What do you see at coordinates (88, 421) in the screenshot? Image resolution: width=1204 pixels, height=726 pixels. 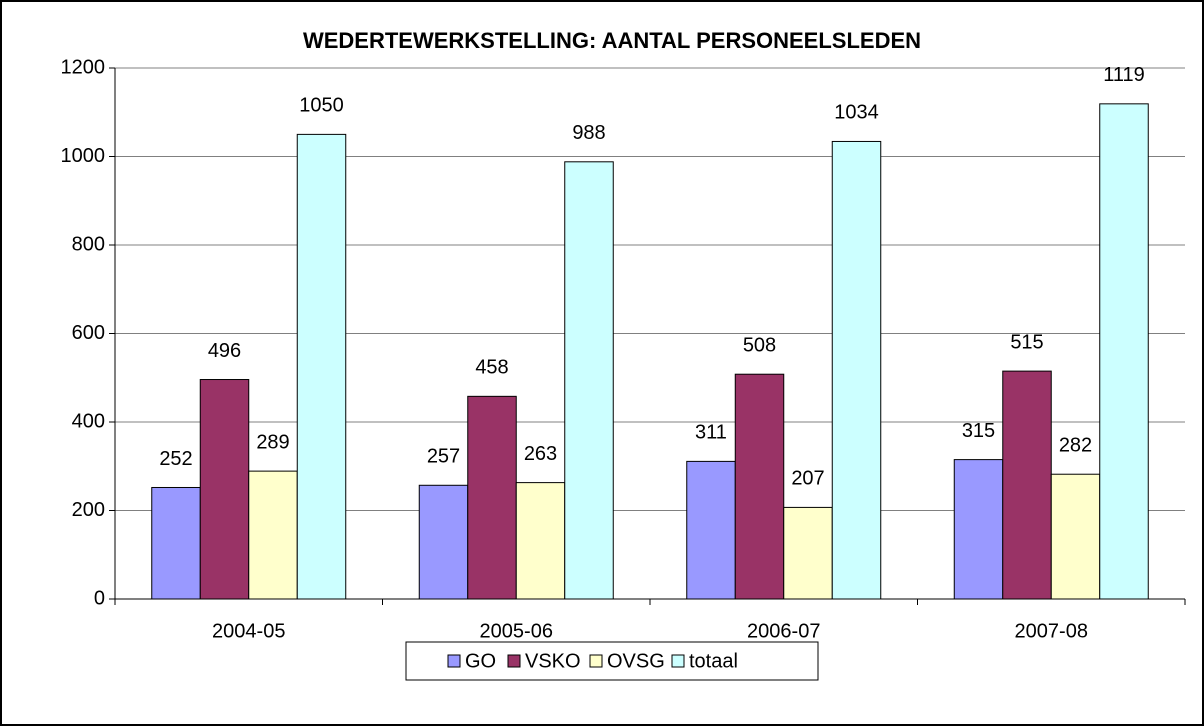 I see `y-tick-label: 400` at bounding box center [88, 421].